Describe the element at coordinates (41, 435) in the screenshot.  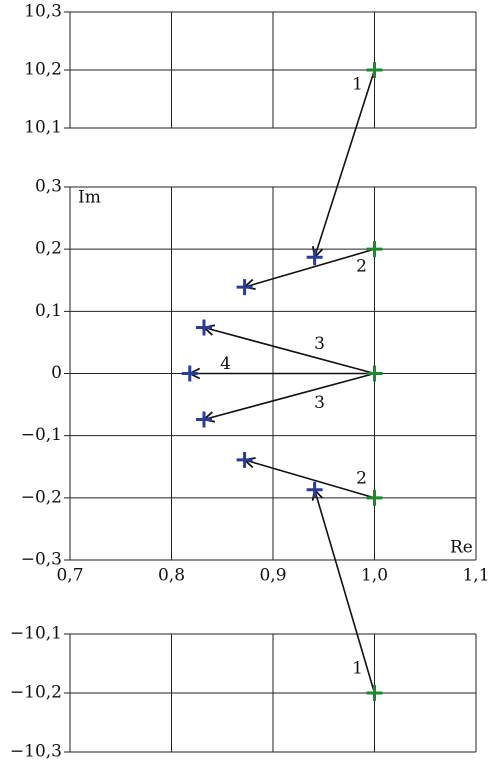
I see `y-tick-label: −0,1` at that location.